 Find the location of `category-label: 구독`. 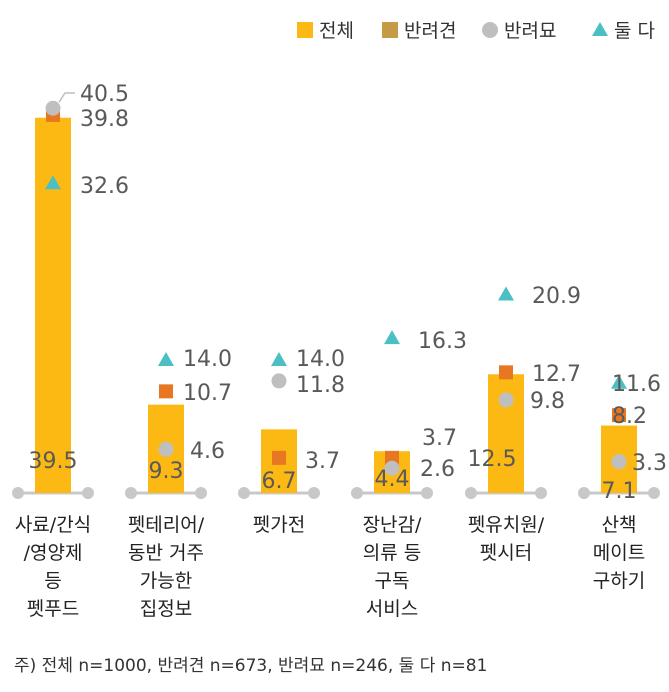

category-label: 구독 is located at coordinates (392, 581).